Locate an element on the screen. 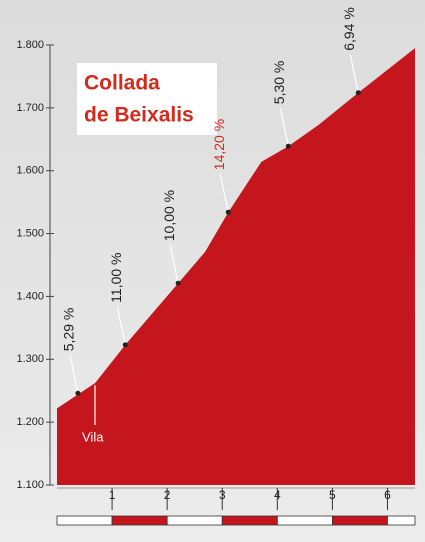  y-tick-label: 1.100 is located at coordinates (30, 485).